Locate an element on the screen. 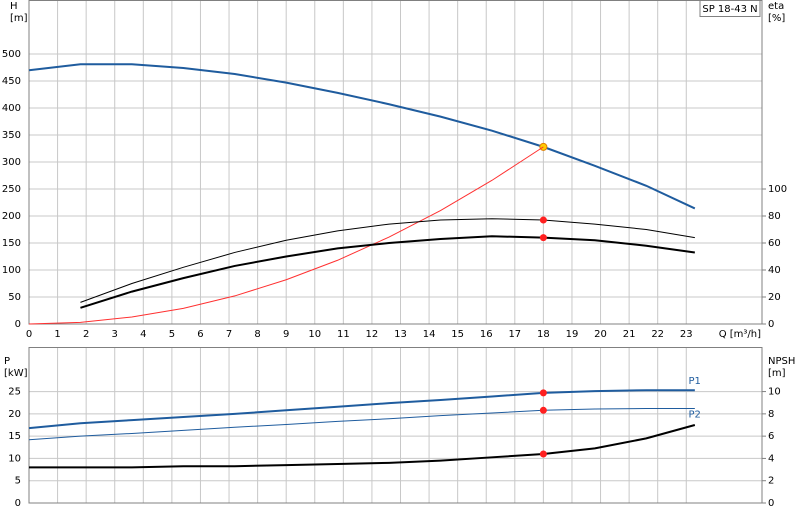 Image resolution: width=800 pixels, height=520 pixels. x-tick-label: 1 is located at coordinates (57, 334).